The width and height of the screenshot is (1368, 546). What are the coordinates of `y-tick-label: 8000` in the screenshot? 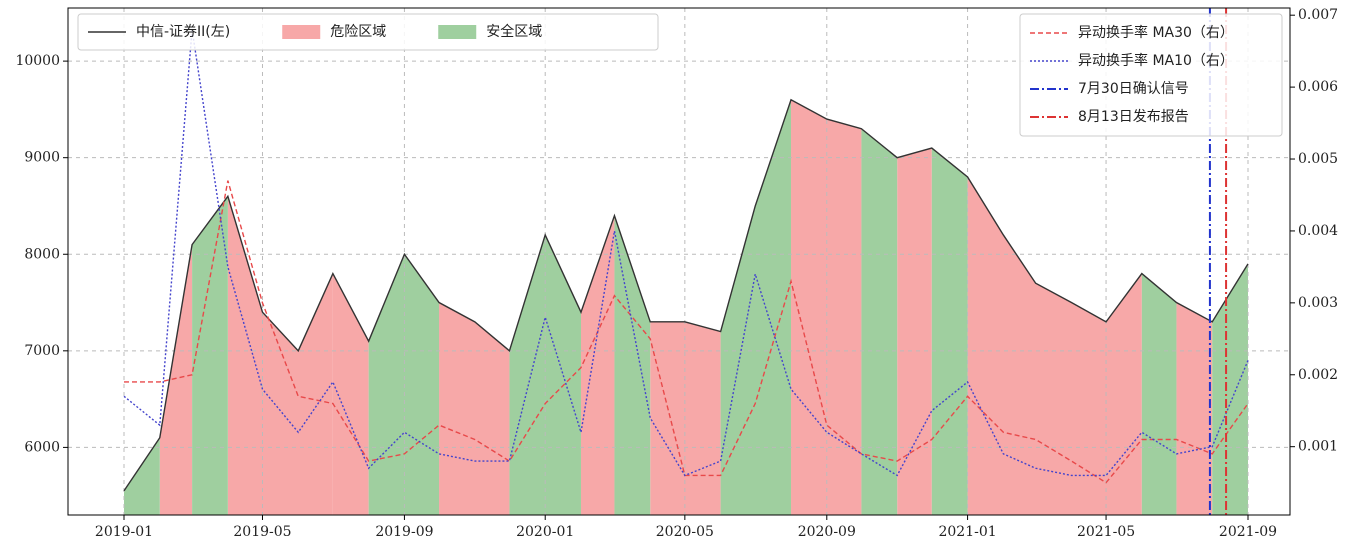 It's located at (42, 254).